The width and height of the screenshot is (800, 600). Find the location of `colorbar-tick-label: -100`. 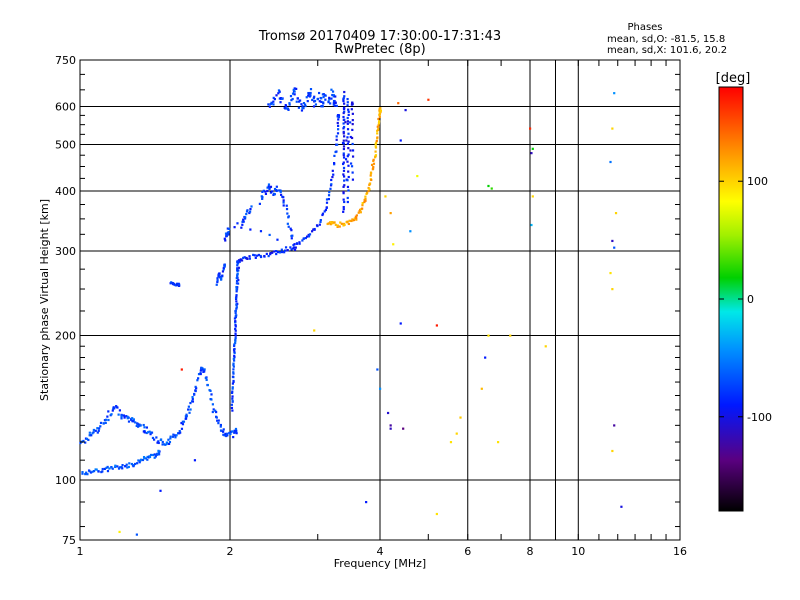

colorbar-tick-label: -100 is located at coordinates (759, 417).